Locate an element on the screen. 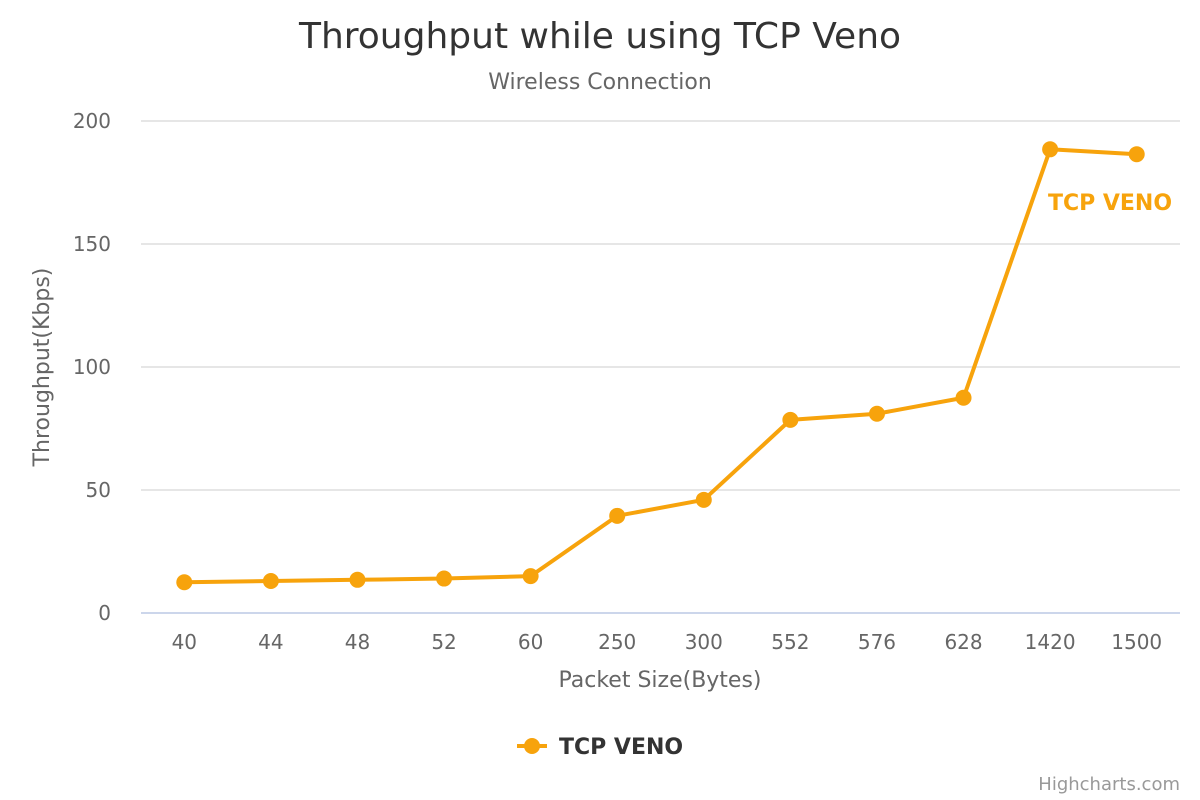  x-tick-label: 552 is located at coordinates (790, 642).